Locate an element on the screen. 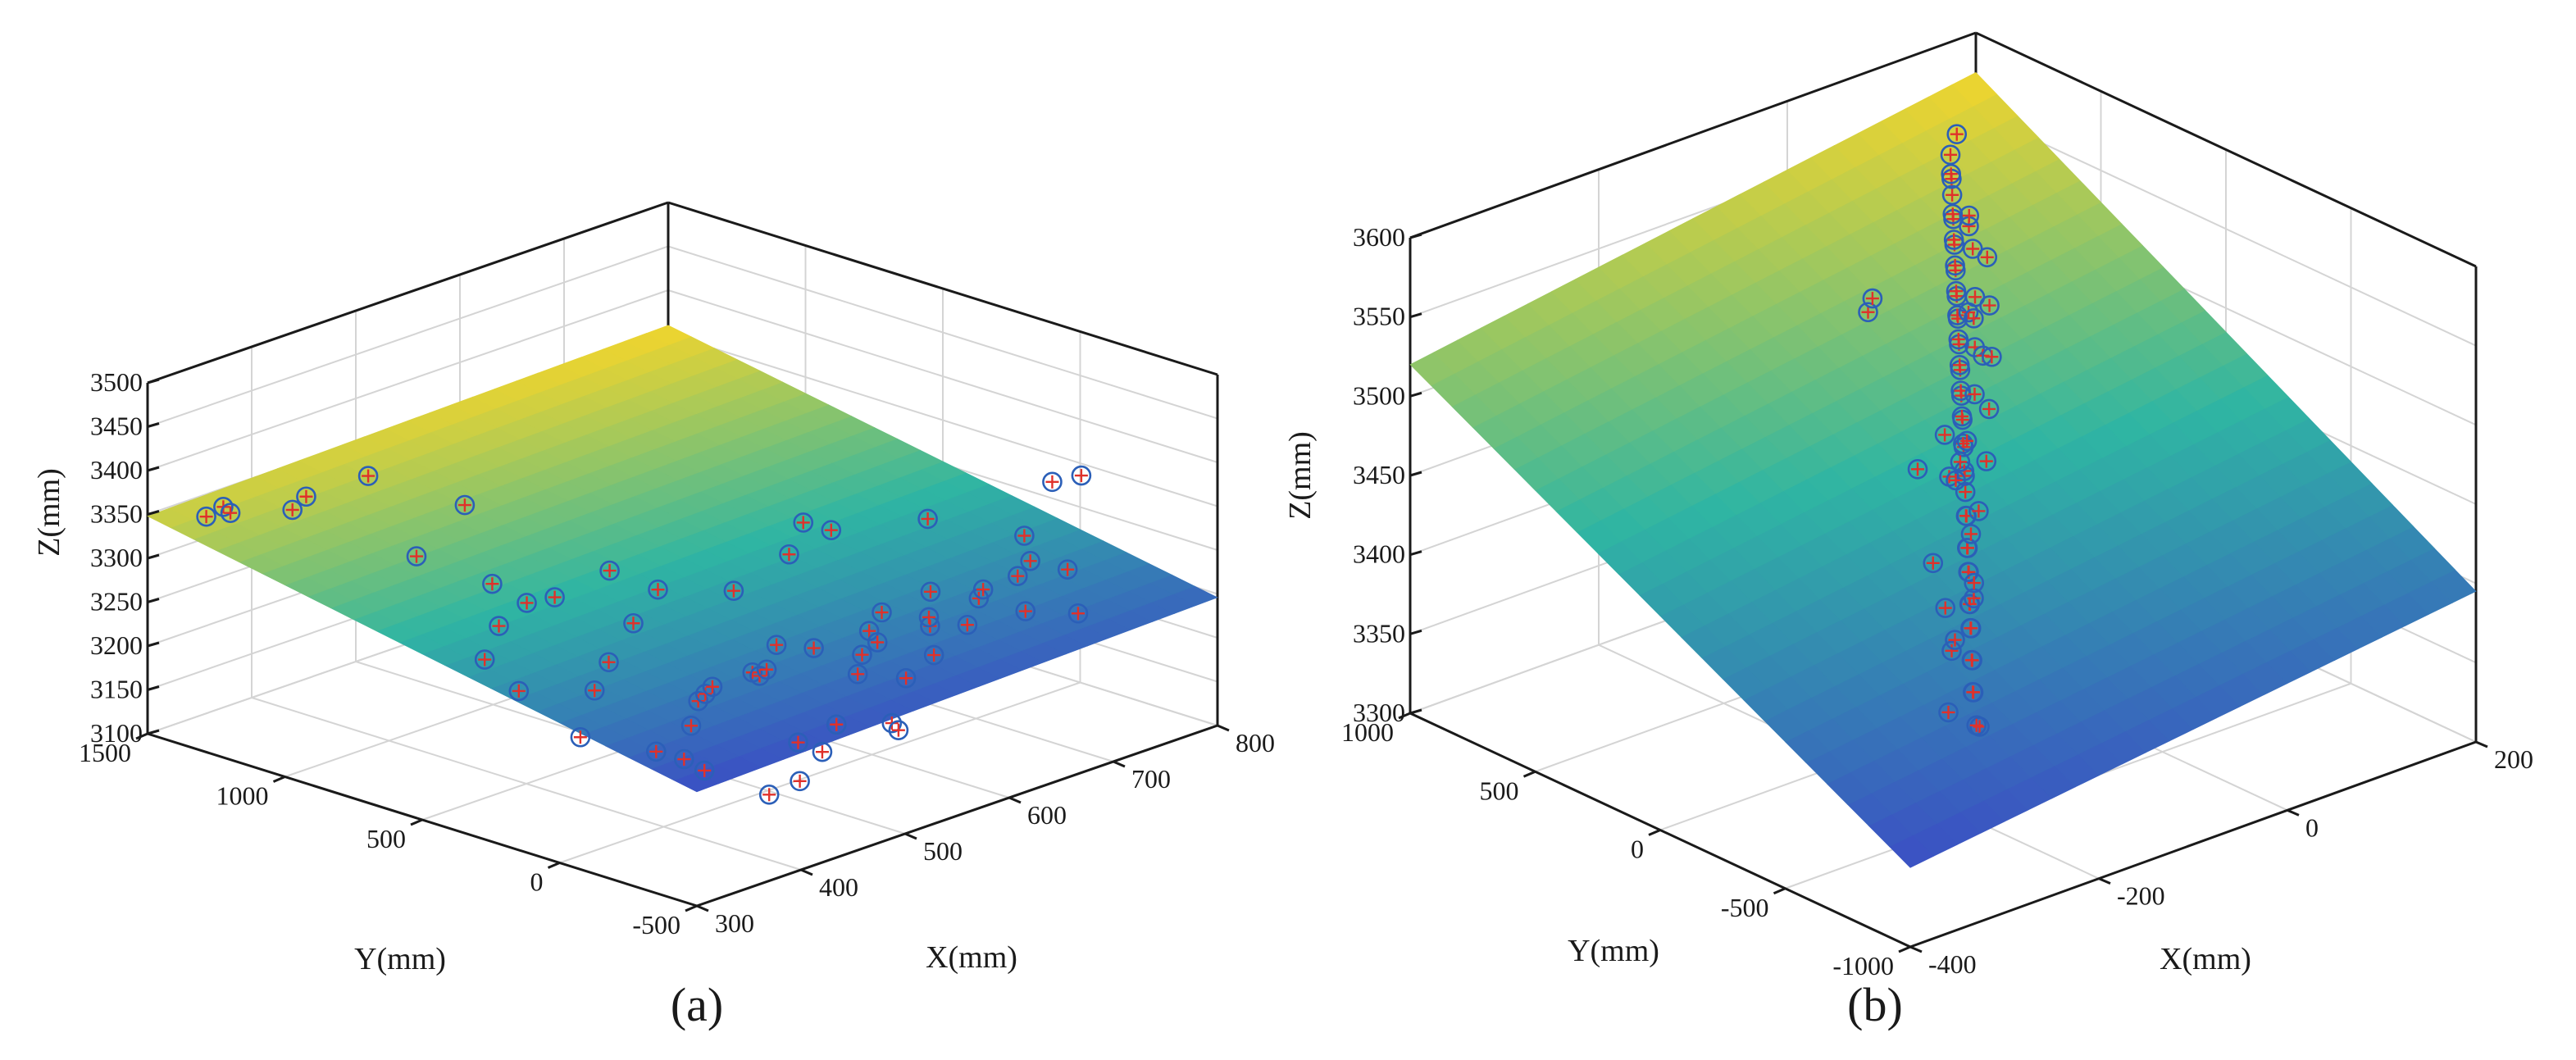 This screenshot has width=2576, height=1060. panel-b-xlabel: X(mm) is located at coordinates (2205, 959).